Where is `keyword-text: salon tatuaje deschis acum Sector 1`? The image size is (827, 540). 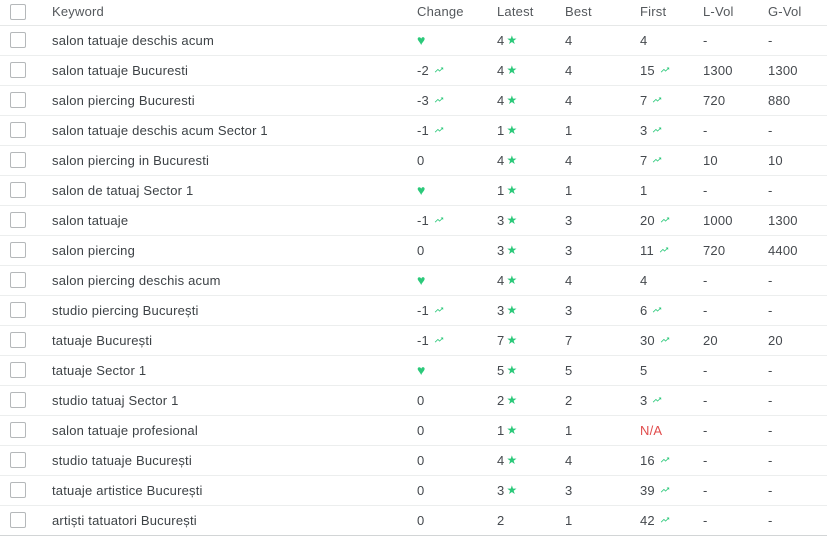 keyword-text: salon tatuaje deschis acum Sector 1 is located at coordinates (160, 130).